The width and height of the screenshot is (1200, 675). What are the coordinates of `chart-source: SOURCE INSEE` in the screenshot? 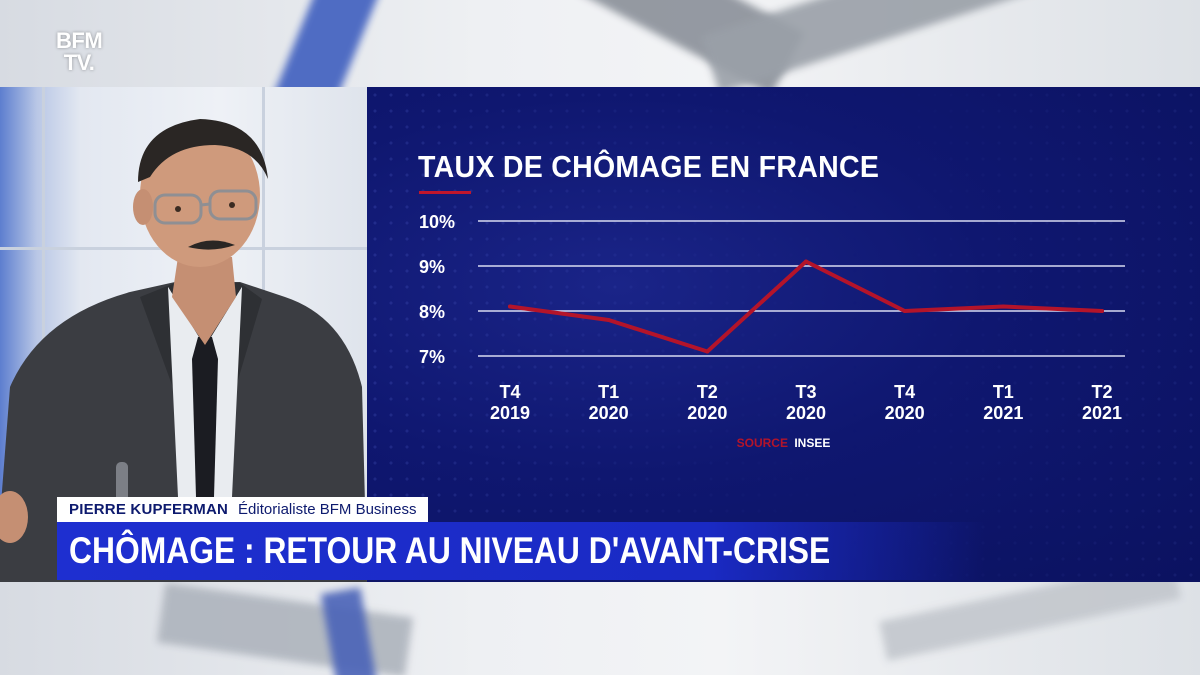 It's located at (783, 443).